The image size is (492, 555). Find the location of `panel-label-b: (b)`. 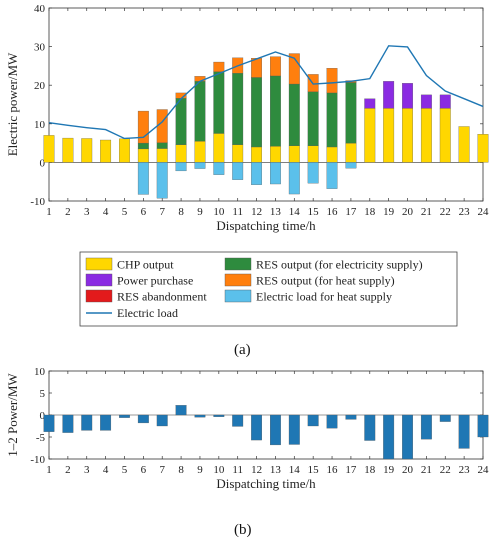

panel-label-b: (b) is located at coordinates (243, 530).